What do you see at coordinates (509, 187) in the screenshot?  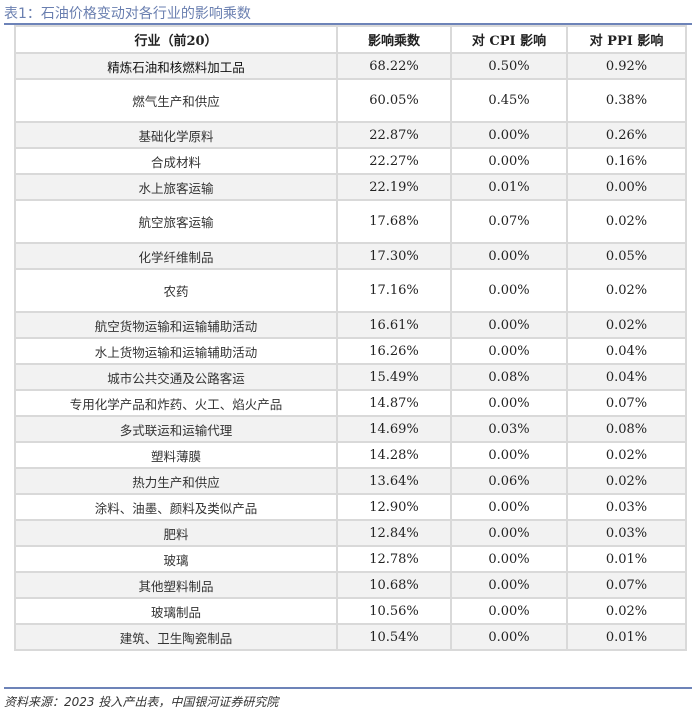 I see `cpi-cell: 0.01%` at bounding box center [509, 187].